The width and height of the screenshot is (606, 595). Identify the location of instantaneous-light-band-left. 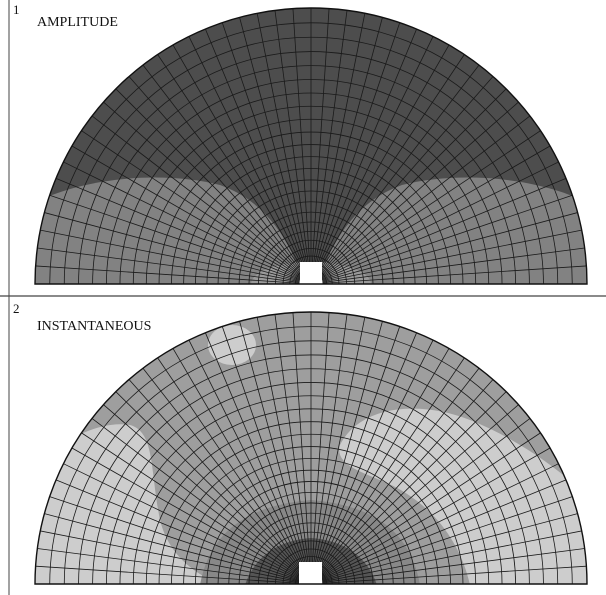
(127, 504).